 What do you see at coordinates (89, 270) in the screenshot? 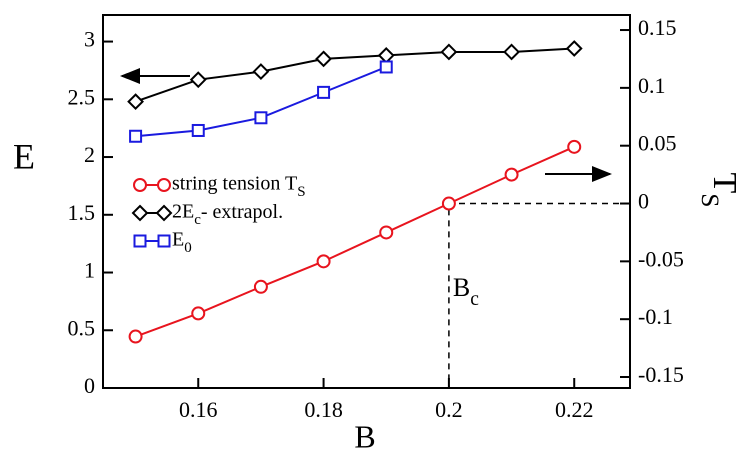
I see `y-tick-label: 1` at bounding box center [89, 270].